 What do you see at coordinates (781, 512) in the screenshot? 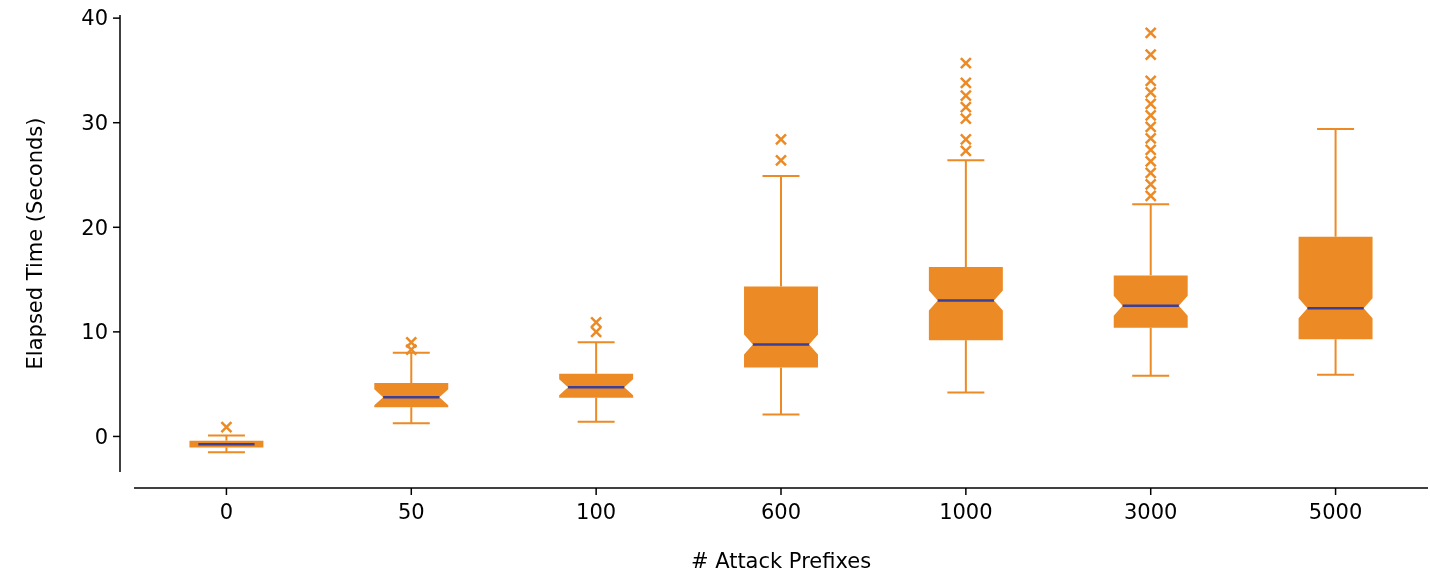
I see `x-tick-label: 600` at bounding box center [781, 512].